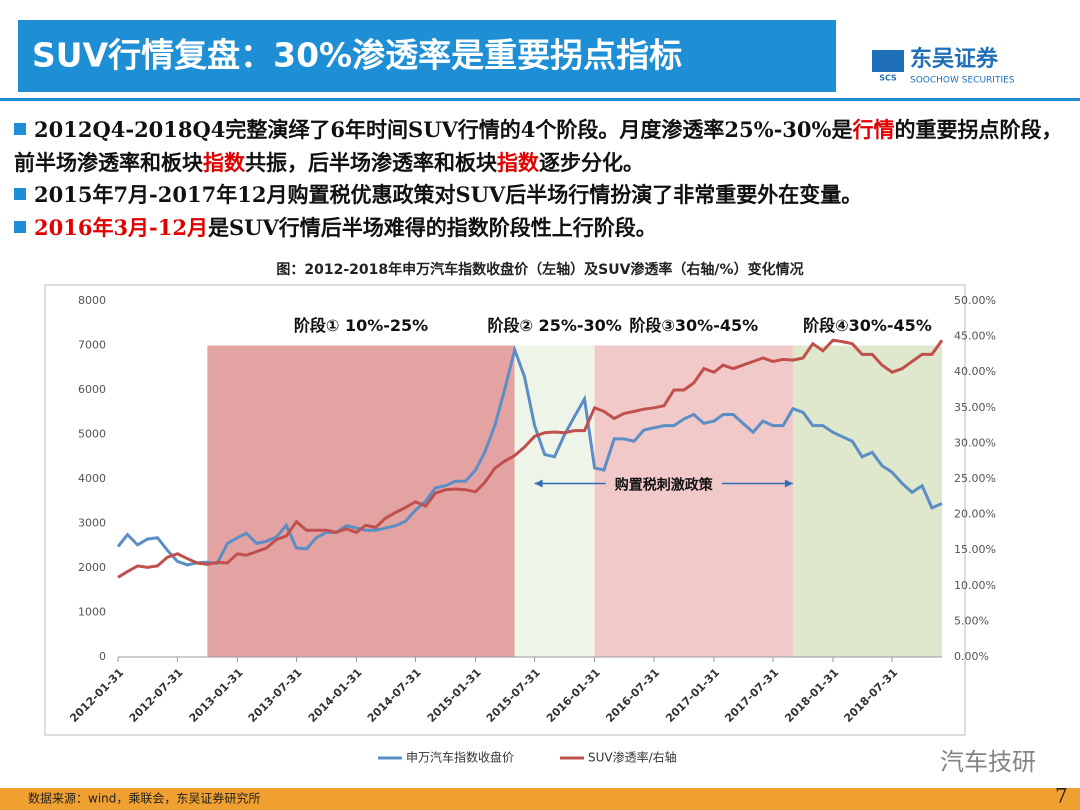 The image size is (1080, 810). What do you see at coordinates (275, 695) in the screenshot?
I see `x-tick-label: 2013-07-31` at bounding box center [275, 695].